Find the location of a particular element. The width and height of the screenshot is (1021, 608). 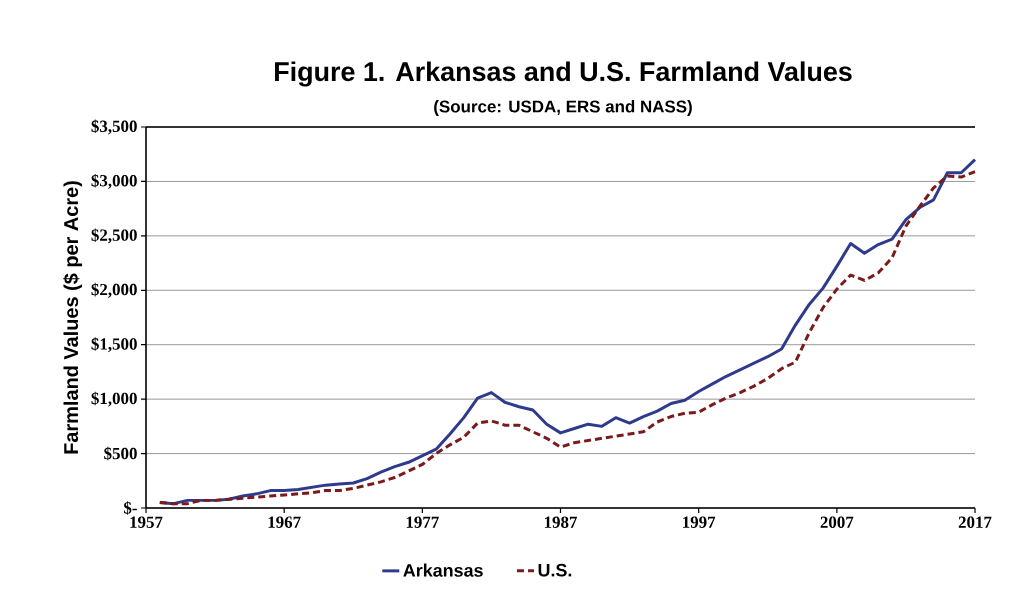

x-tick-label: 2007 is located at coordinates (837, 522).